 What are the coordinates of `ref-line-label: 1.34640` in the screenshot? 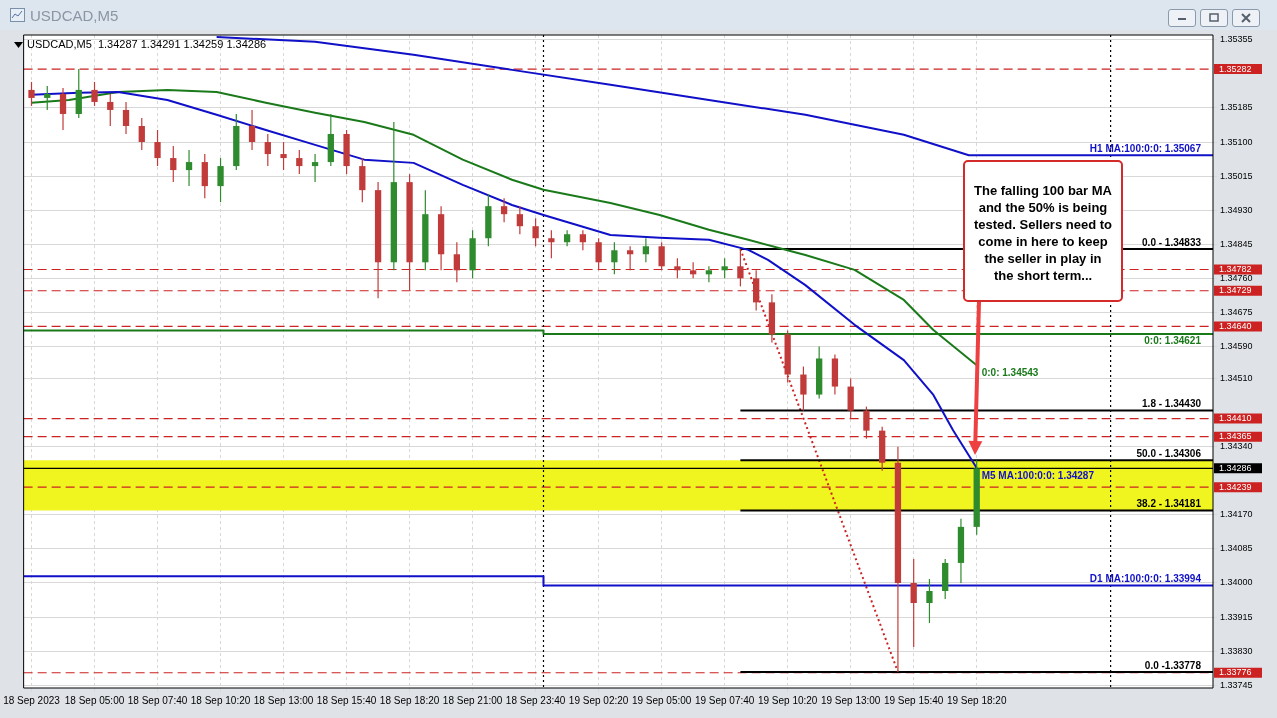 It's located at (1235, 325).